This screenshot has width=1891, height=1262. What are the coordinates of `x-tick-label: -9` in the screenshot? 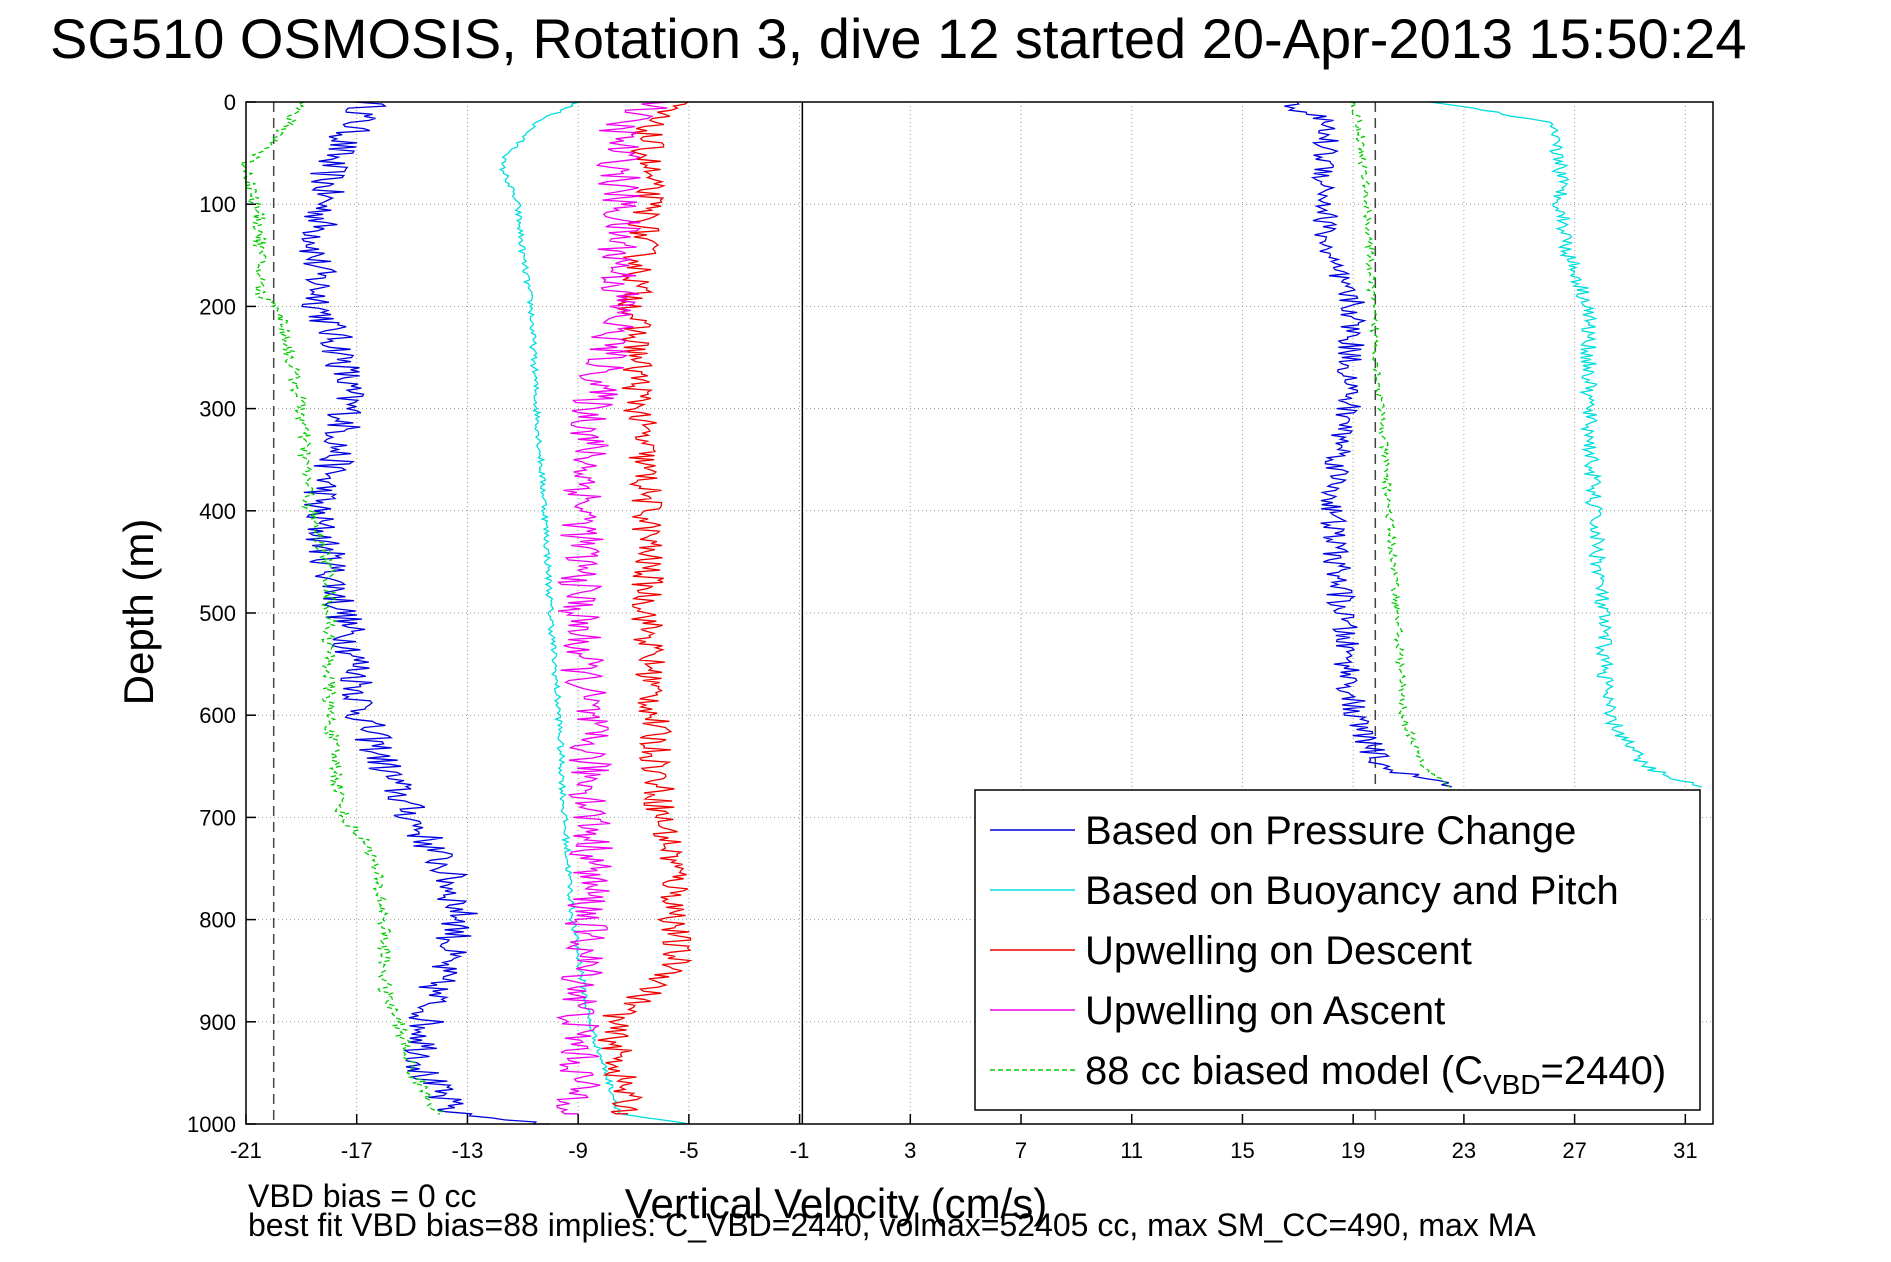 It's located at (578, 1150).